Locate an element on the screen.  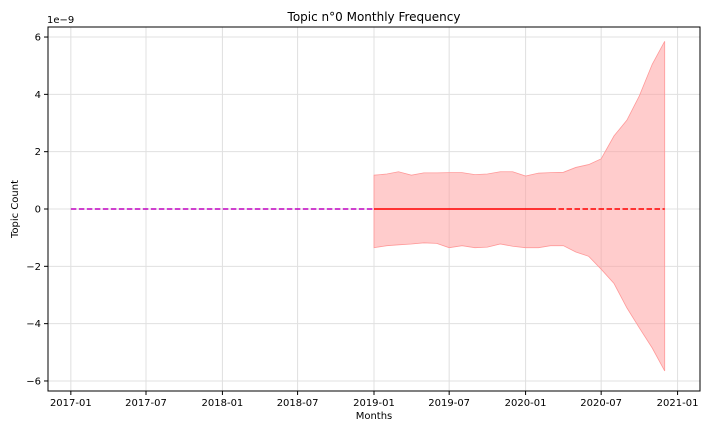
y-ticks: −6 −4 −2 0 2 4 6 is located at coordinates (37, 210).